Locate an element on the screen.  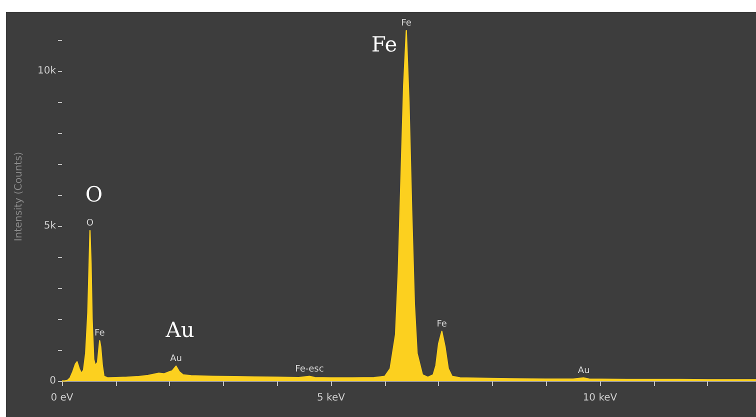
y-axis-title: Intensity (Counts) is located at coordinates (19, 197).